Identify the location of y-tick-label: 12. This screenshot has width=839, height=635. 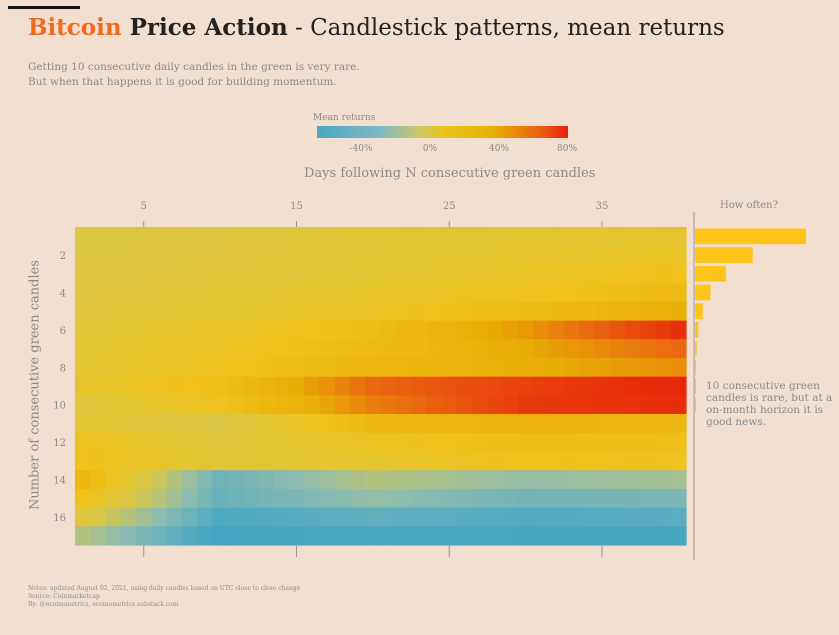
(59, 443).